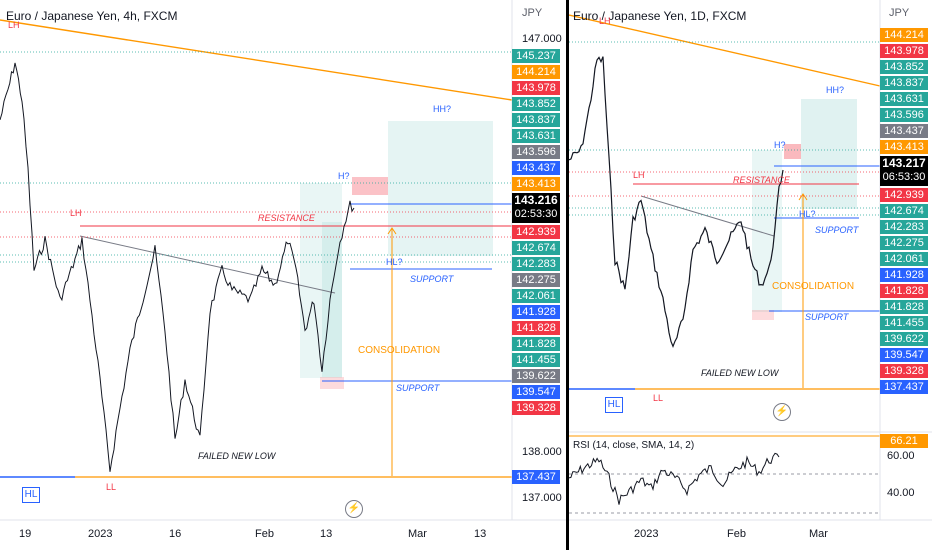  Describe the element at coordinates (536, 56) in the screenshot. I see `price-tag: 145.237` at that location.